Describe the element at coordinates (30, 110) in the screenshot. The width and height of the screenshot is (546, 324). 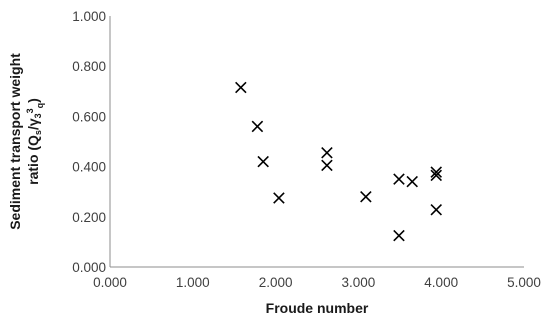
I see `y-title-superscript-3: 3` at that location.